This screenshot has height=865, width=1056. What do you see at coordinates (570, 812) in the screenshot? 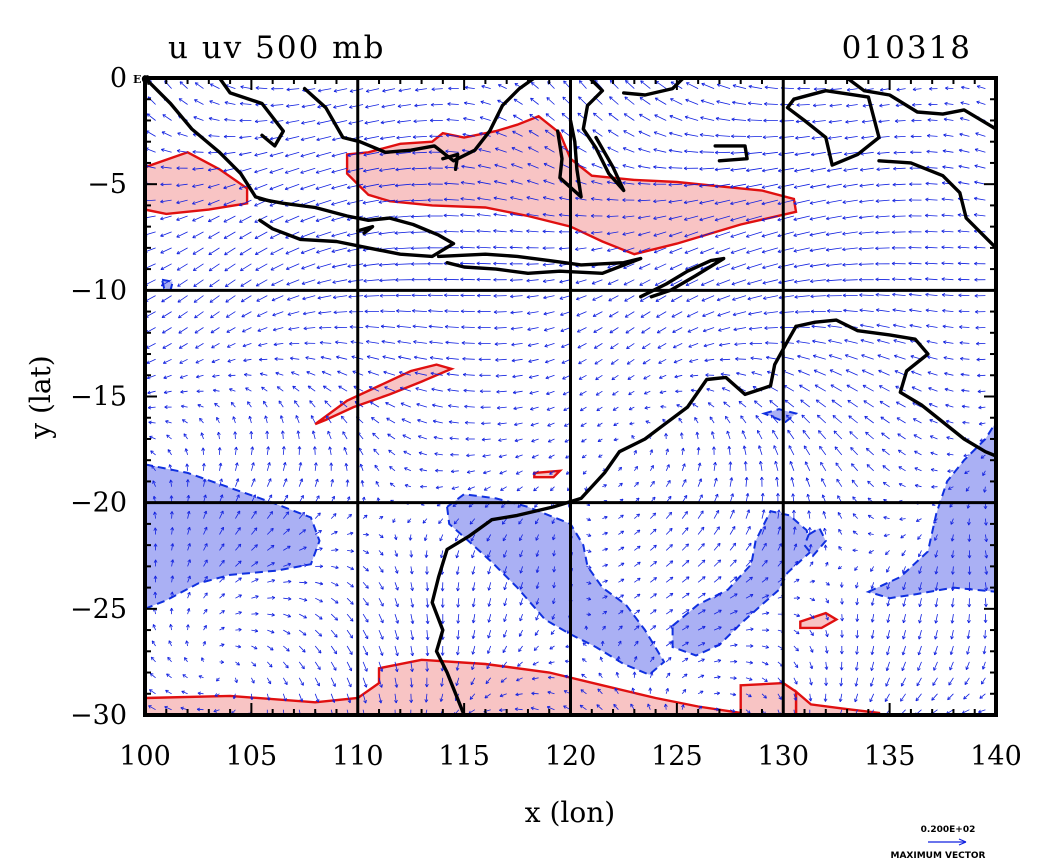
I see `x-axis-title: x (lon)` at bounding box center [570, 812].